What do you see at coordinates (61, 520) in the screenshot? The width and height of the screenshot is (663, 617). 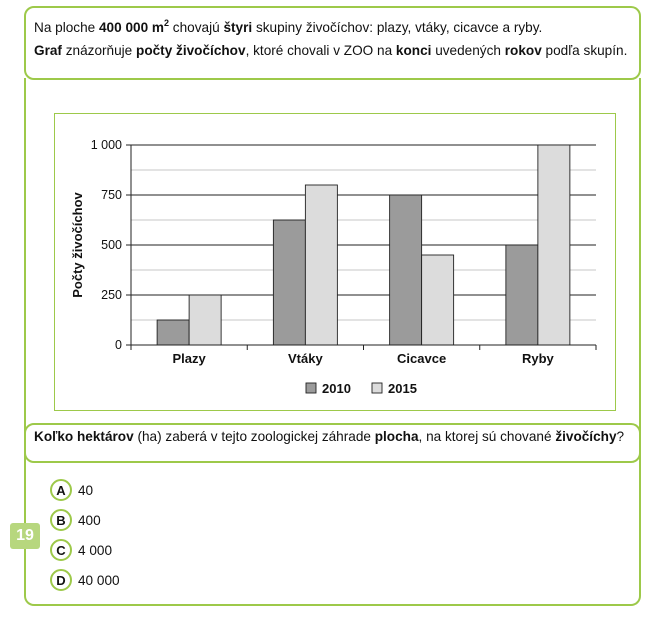 I see `option-letter-b: B` at bounding box center [61, 520].